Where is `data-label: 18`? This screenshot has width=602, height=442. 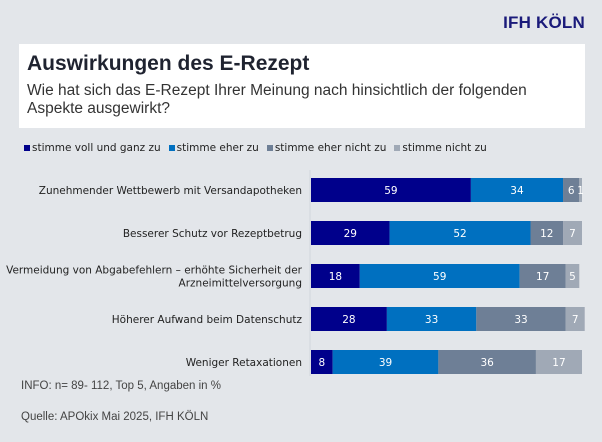 data-label: 18 is located at coordinates (335, 277).